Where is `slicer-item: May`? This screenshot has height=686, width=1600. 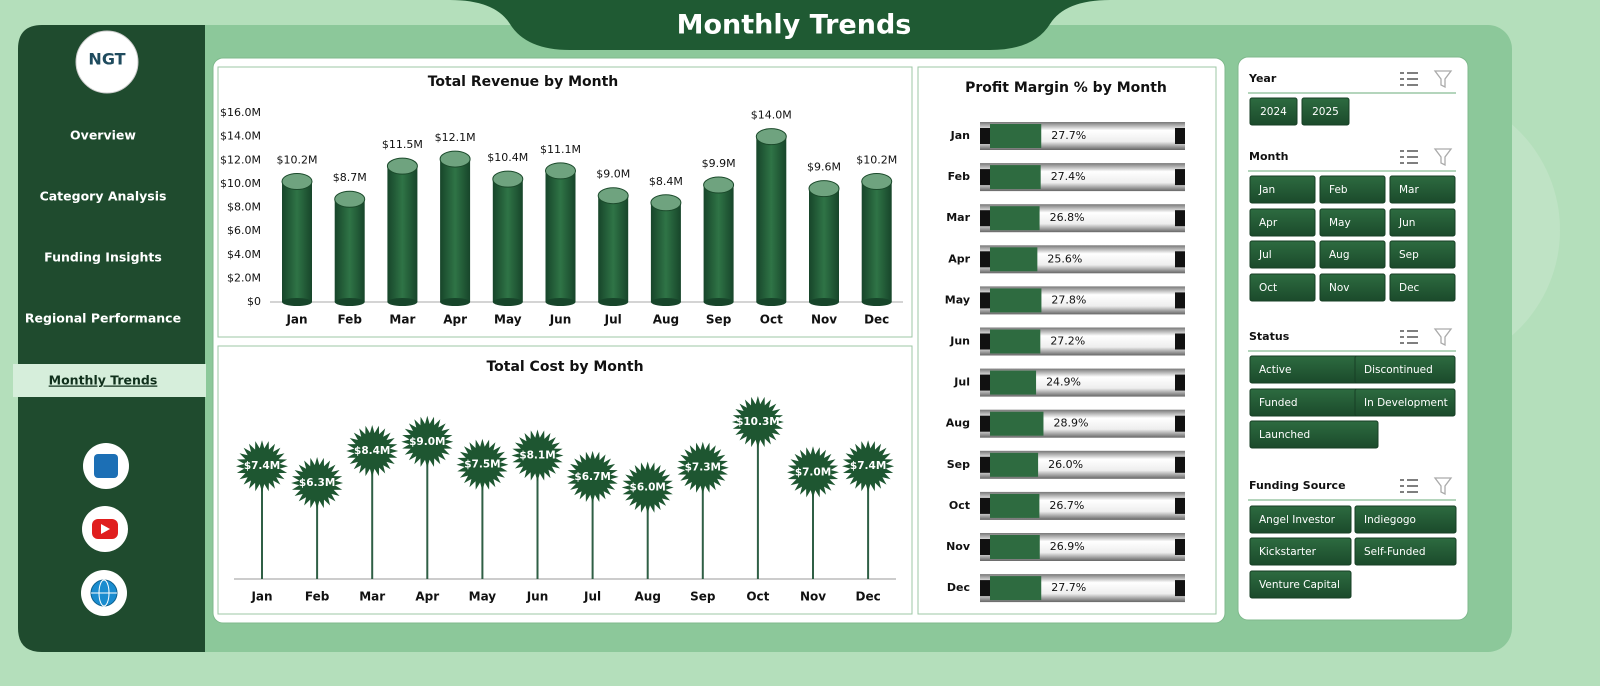
slicer-item: May is located at coordinates (1340, 223).